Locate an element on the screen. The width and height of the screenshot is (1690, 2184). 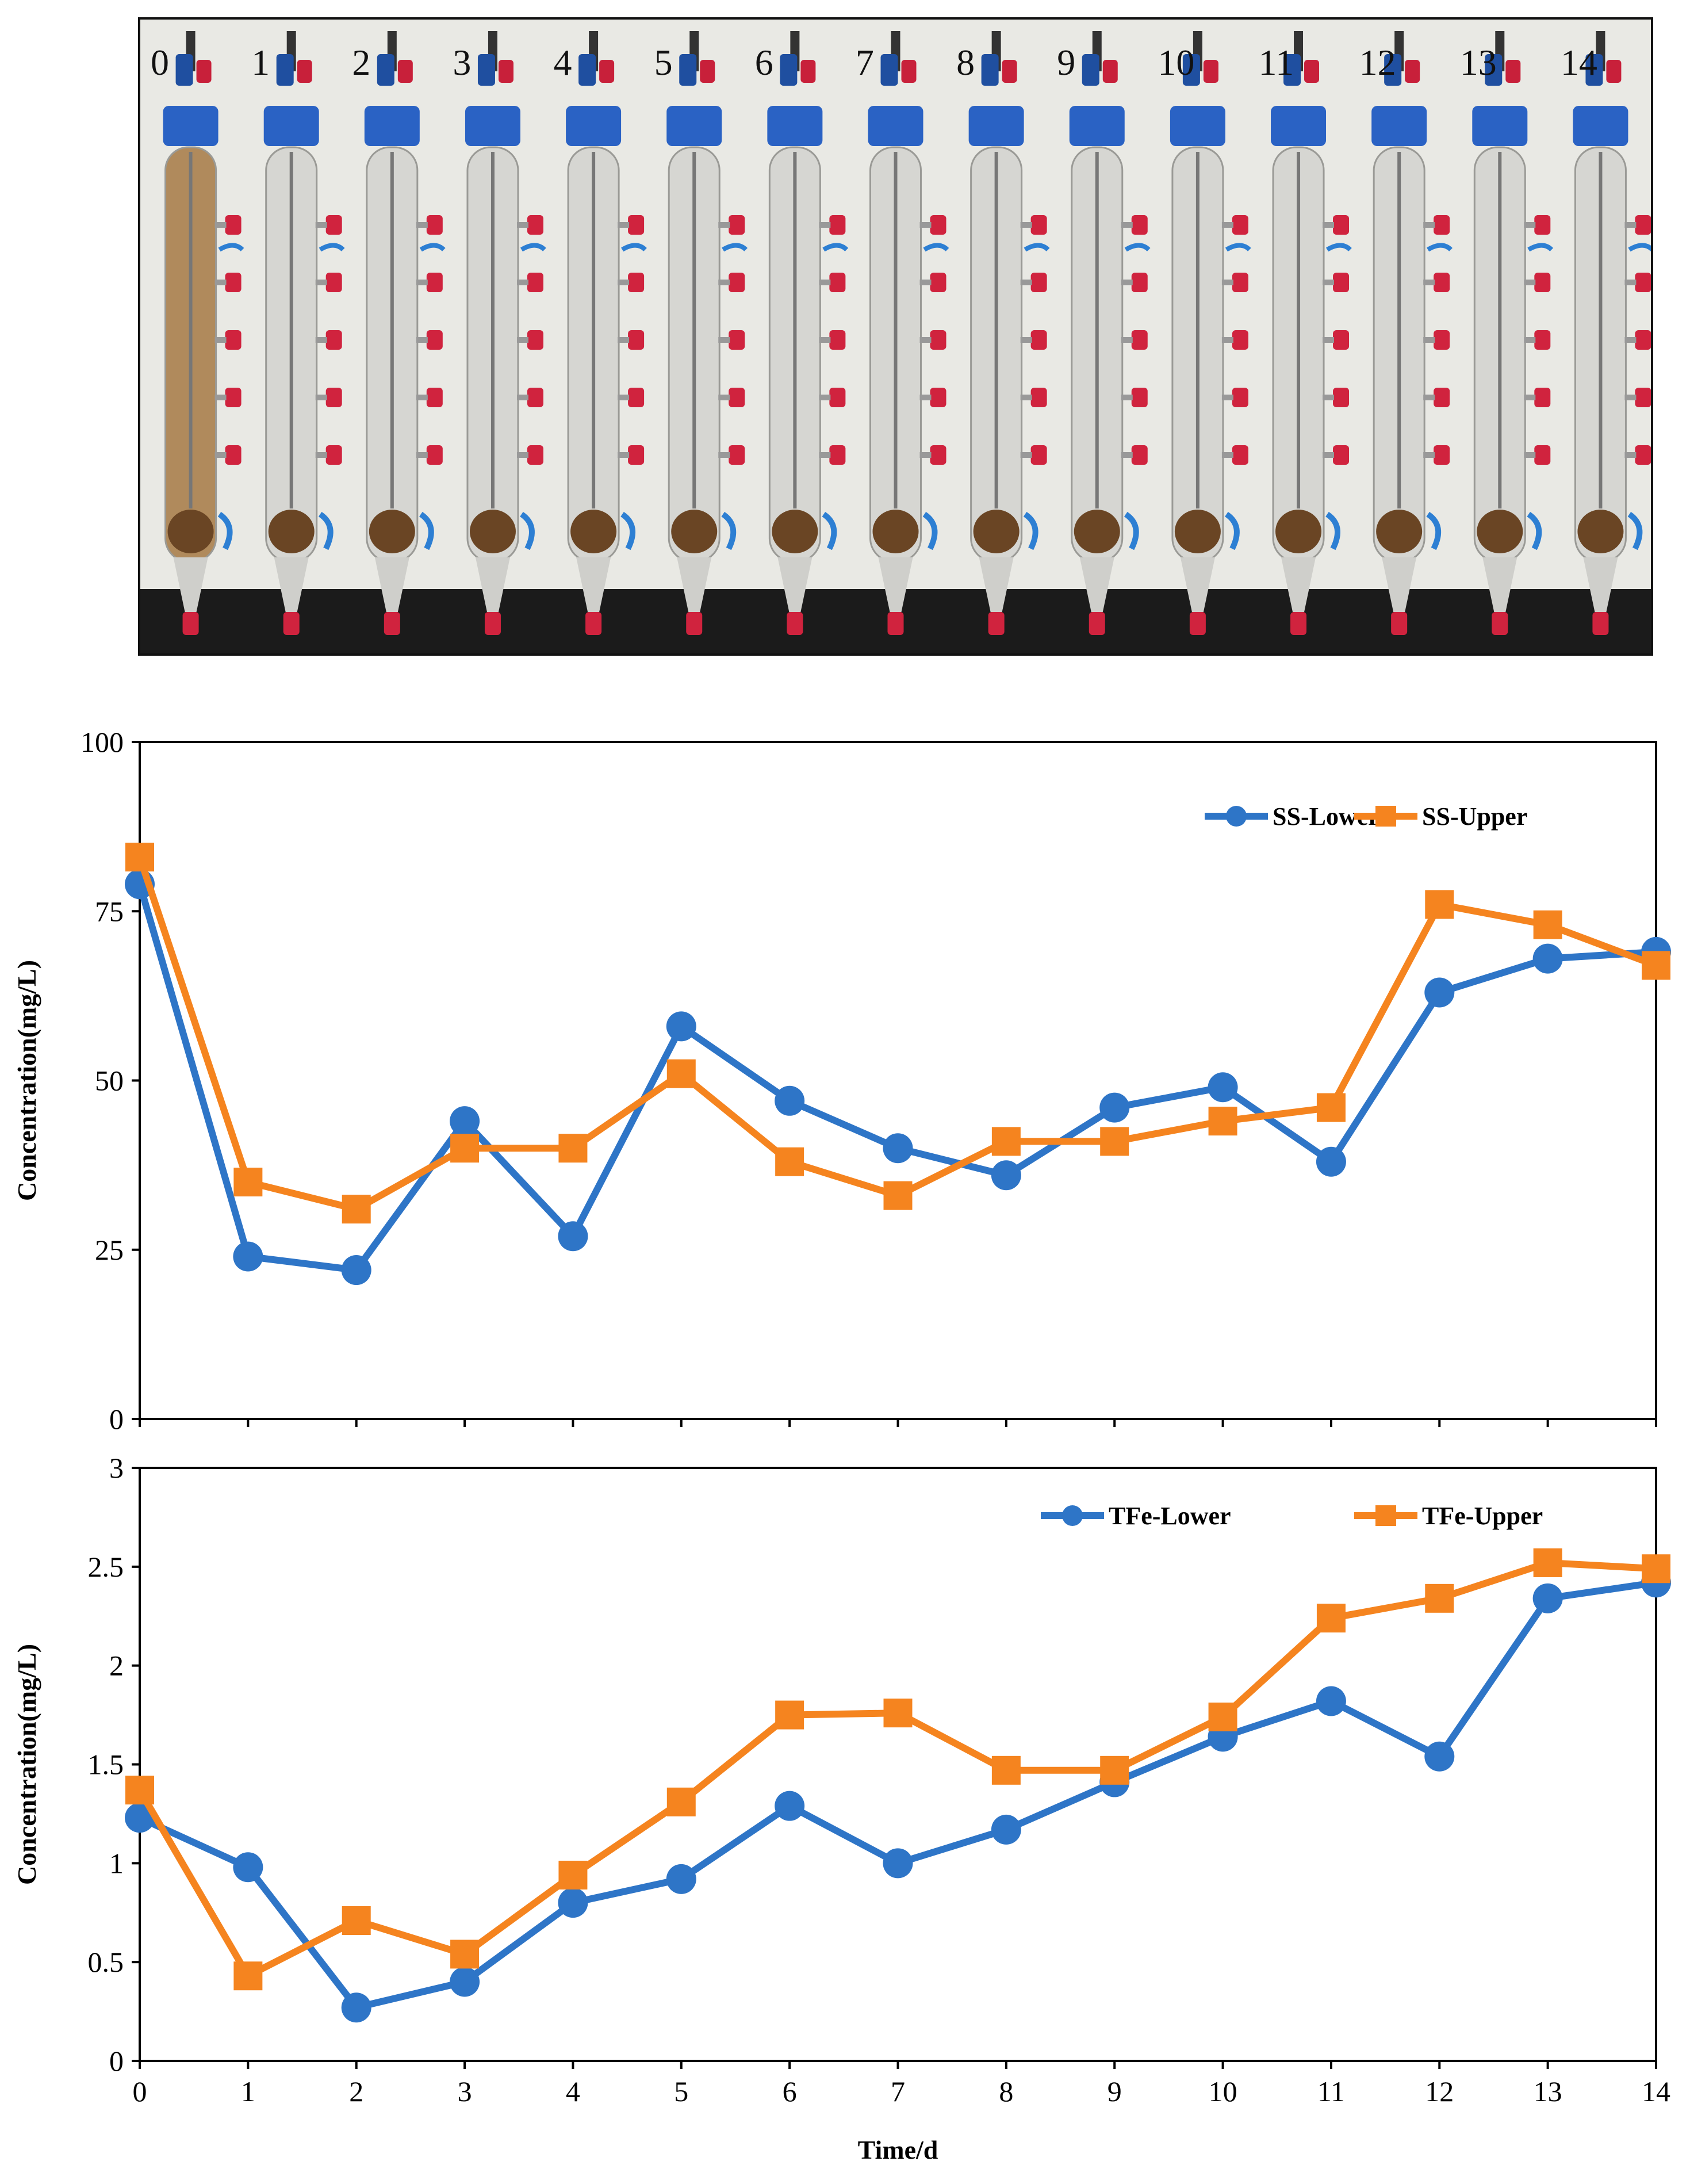
column-label-8: 8 is located at coordinates (965, 63).